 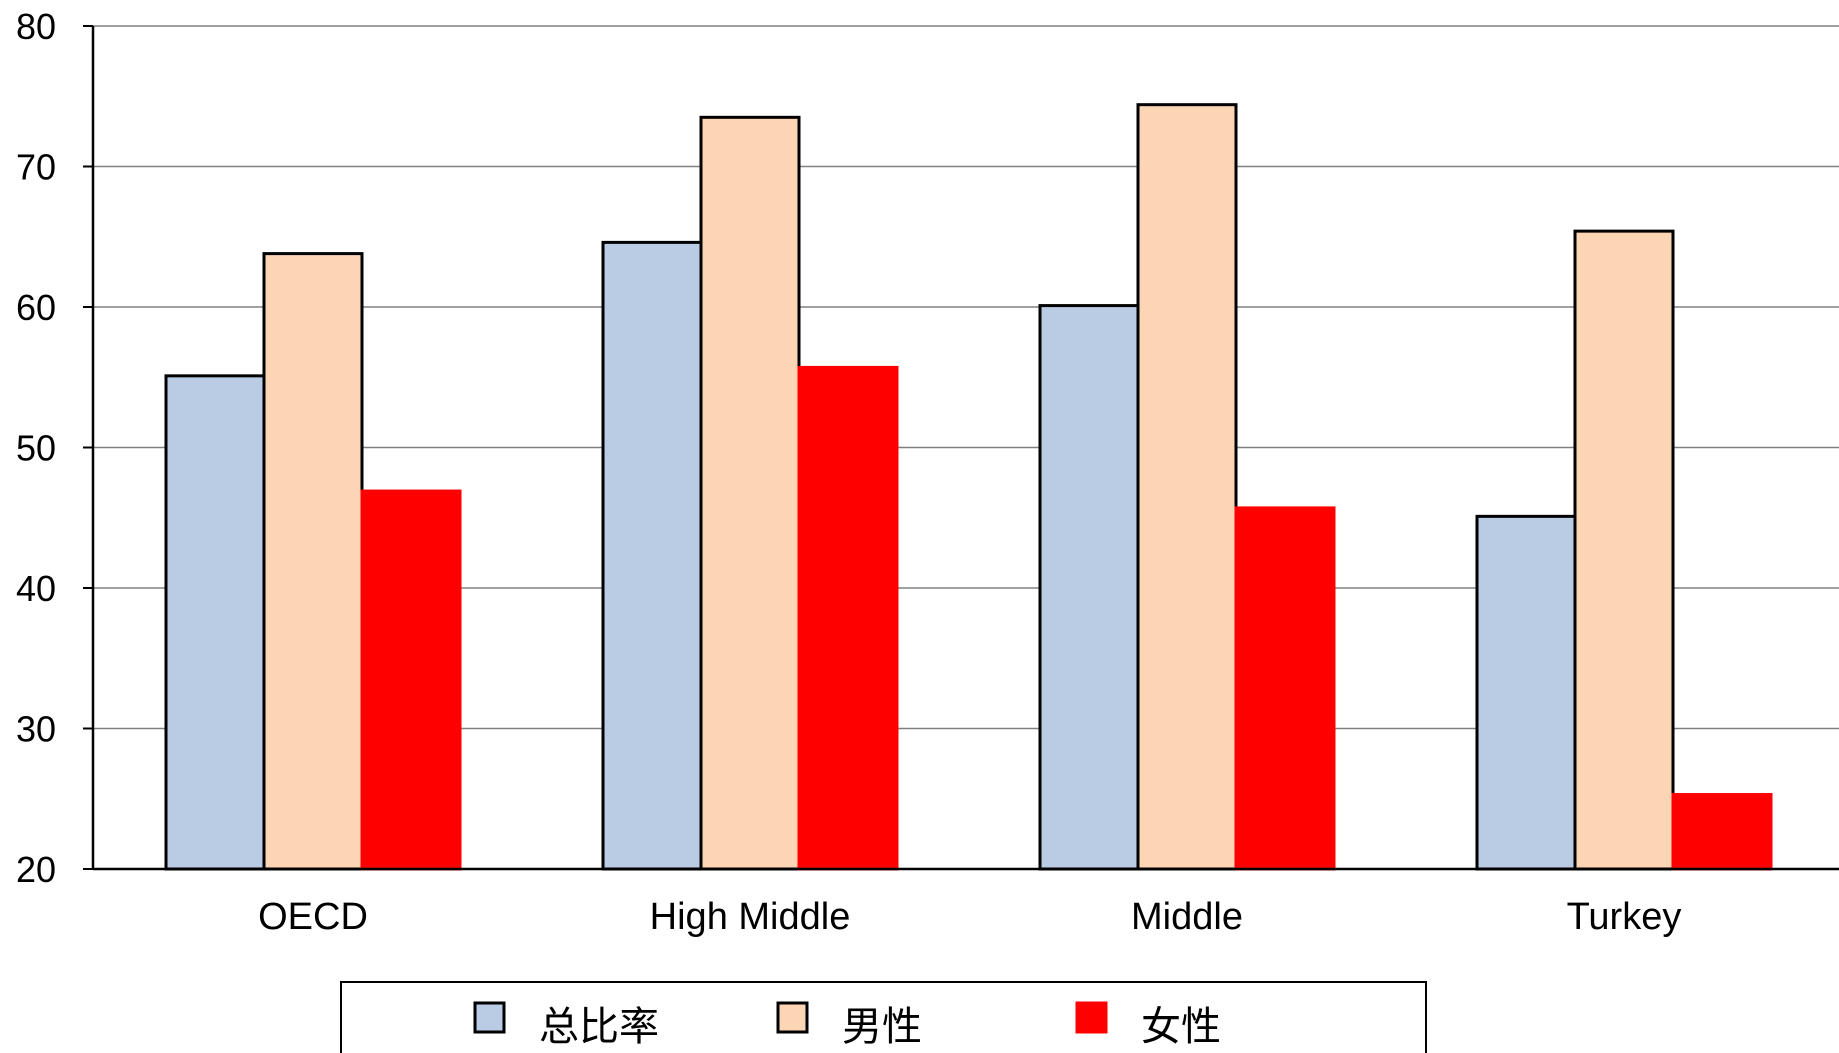 I want to click on y-tick-label: 20, so click(x=36, y=869).